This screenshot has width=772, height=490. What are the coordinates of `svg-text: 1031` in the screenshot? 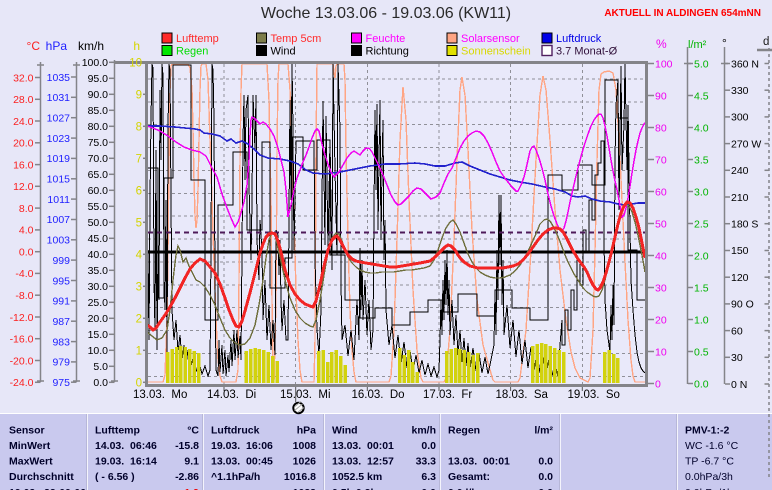 It's located at (59, 98).